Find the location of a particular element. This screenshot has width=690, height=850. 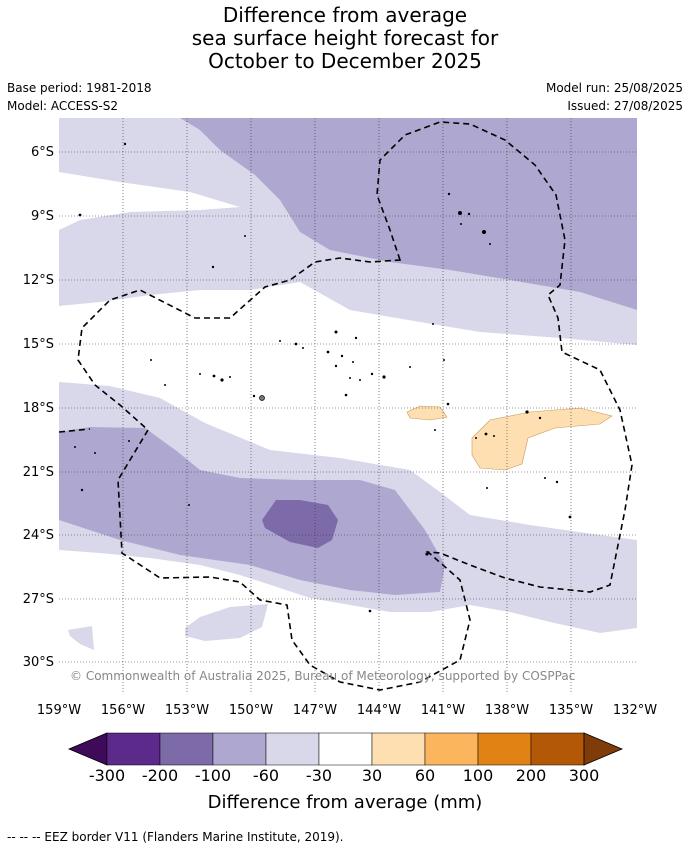

contour-medium-north is located at coordinates (408, 214).